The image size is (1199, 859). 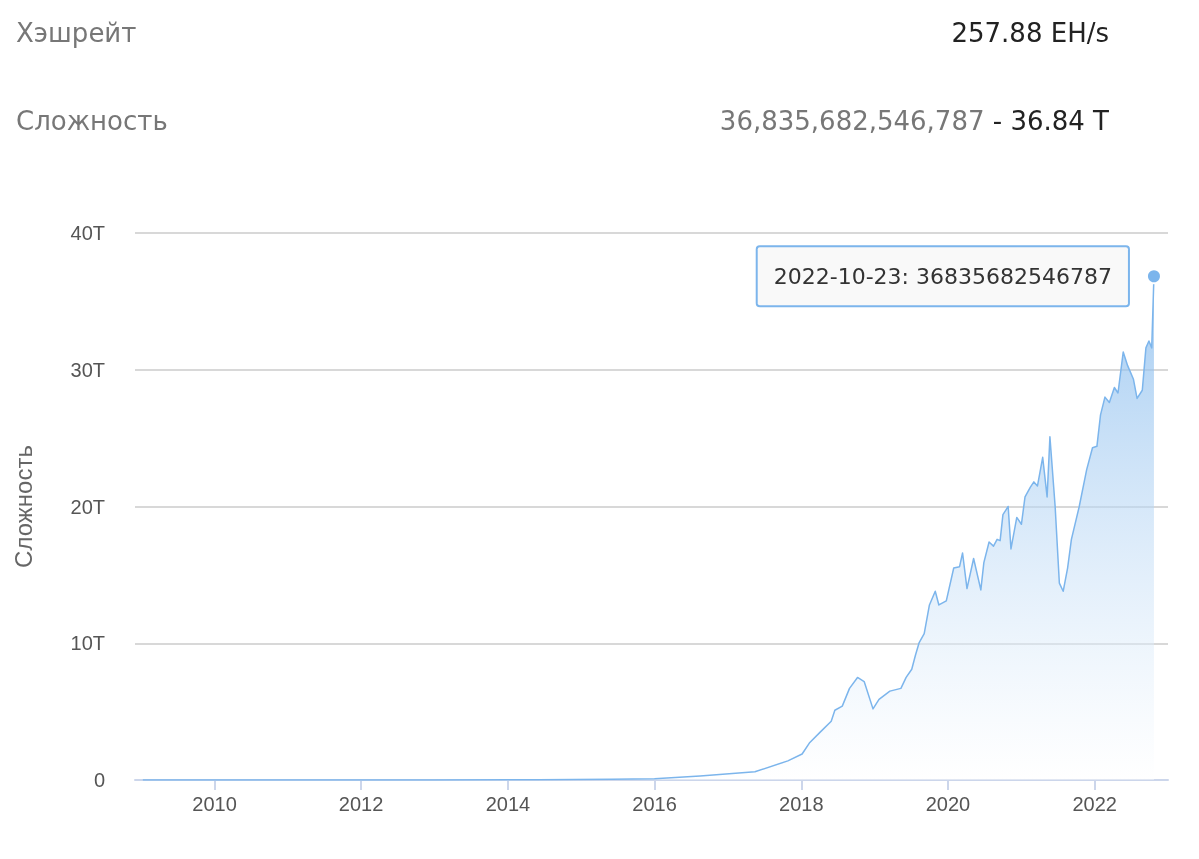 What do you see at coordinates (852, 121) in the screenshot?
I see `text: 36,835,682,546,787` at bounding box center [852, 121].